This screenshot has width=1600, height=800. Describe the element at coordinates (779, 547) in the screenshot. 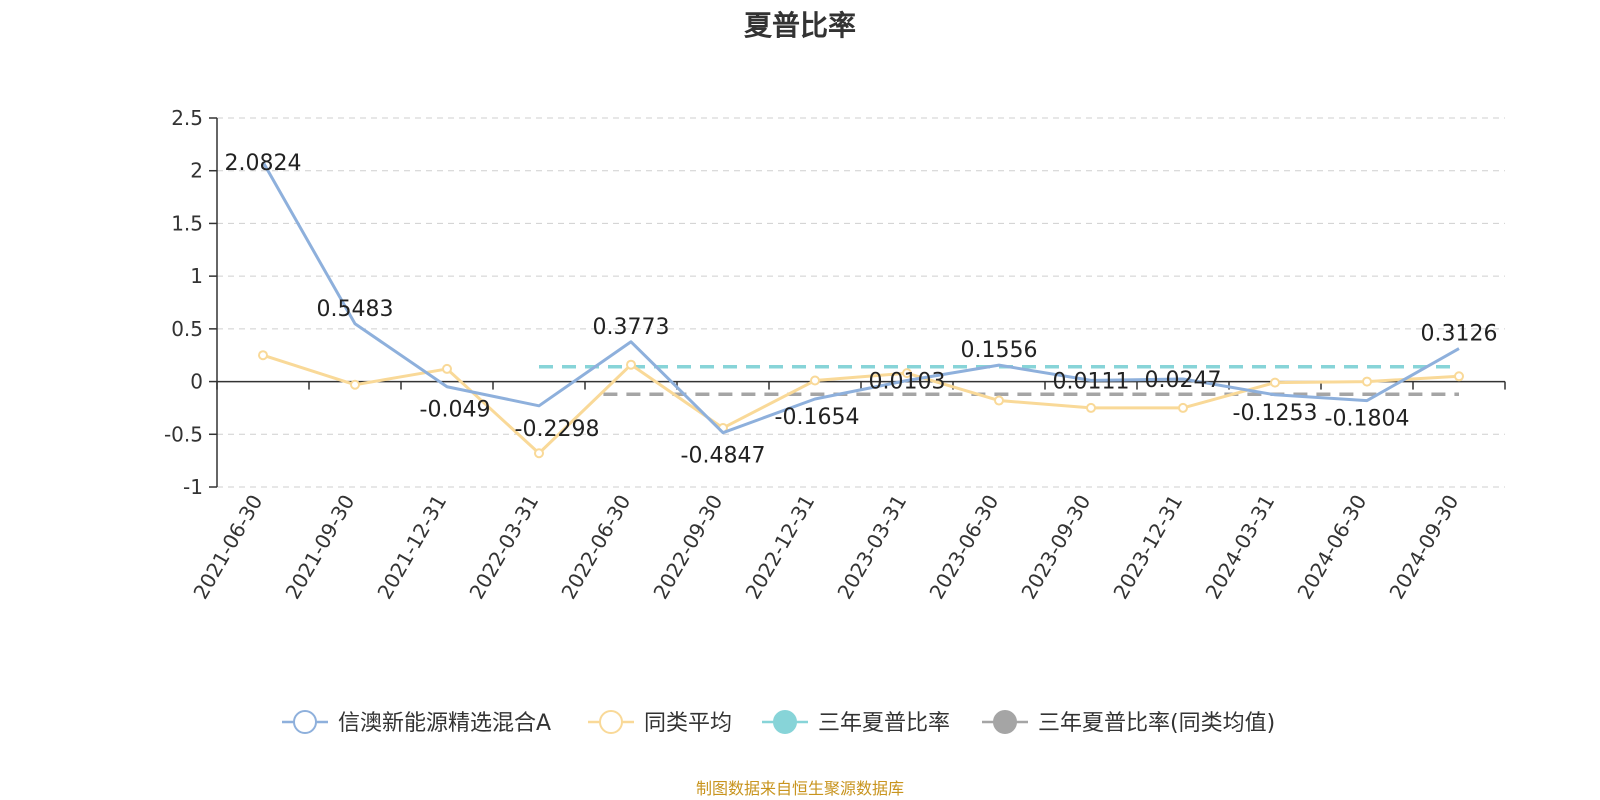

I see `x-tick-label: 2022-12-31` at that location.